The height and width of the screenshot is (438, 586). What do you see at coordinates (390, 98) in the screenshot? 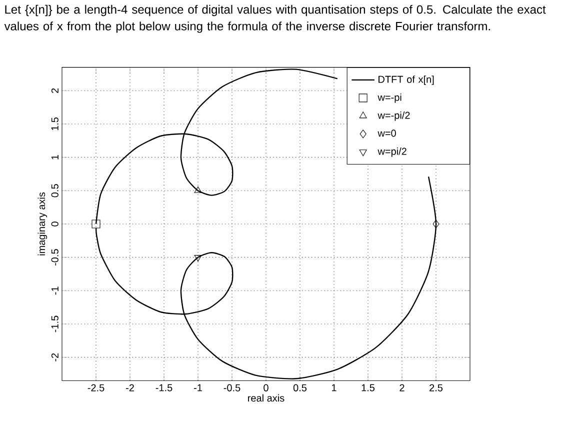
I see `legend-label: w=-pi` at bounding box center [390, 98].